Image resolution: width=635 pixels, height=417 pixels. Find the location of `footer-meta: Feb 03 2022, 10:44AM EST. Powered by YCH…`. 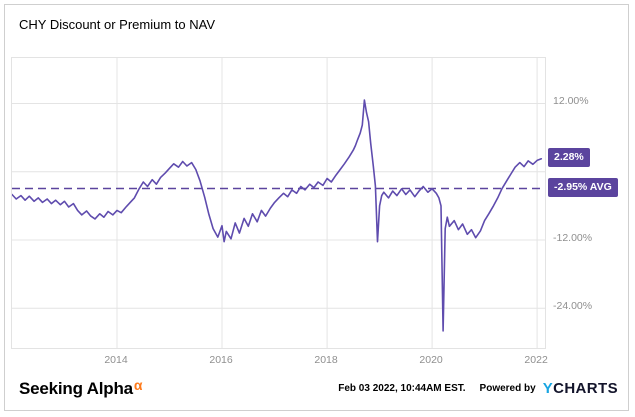

footer-meta: Feb 03 2022, 10:44AM EST. Powered by YCH… is located at coordinates (478, 388).